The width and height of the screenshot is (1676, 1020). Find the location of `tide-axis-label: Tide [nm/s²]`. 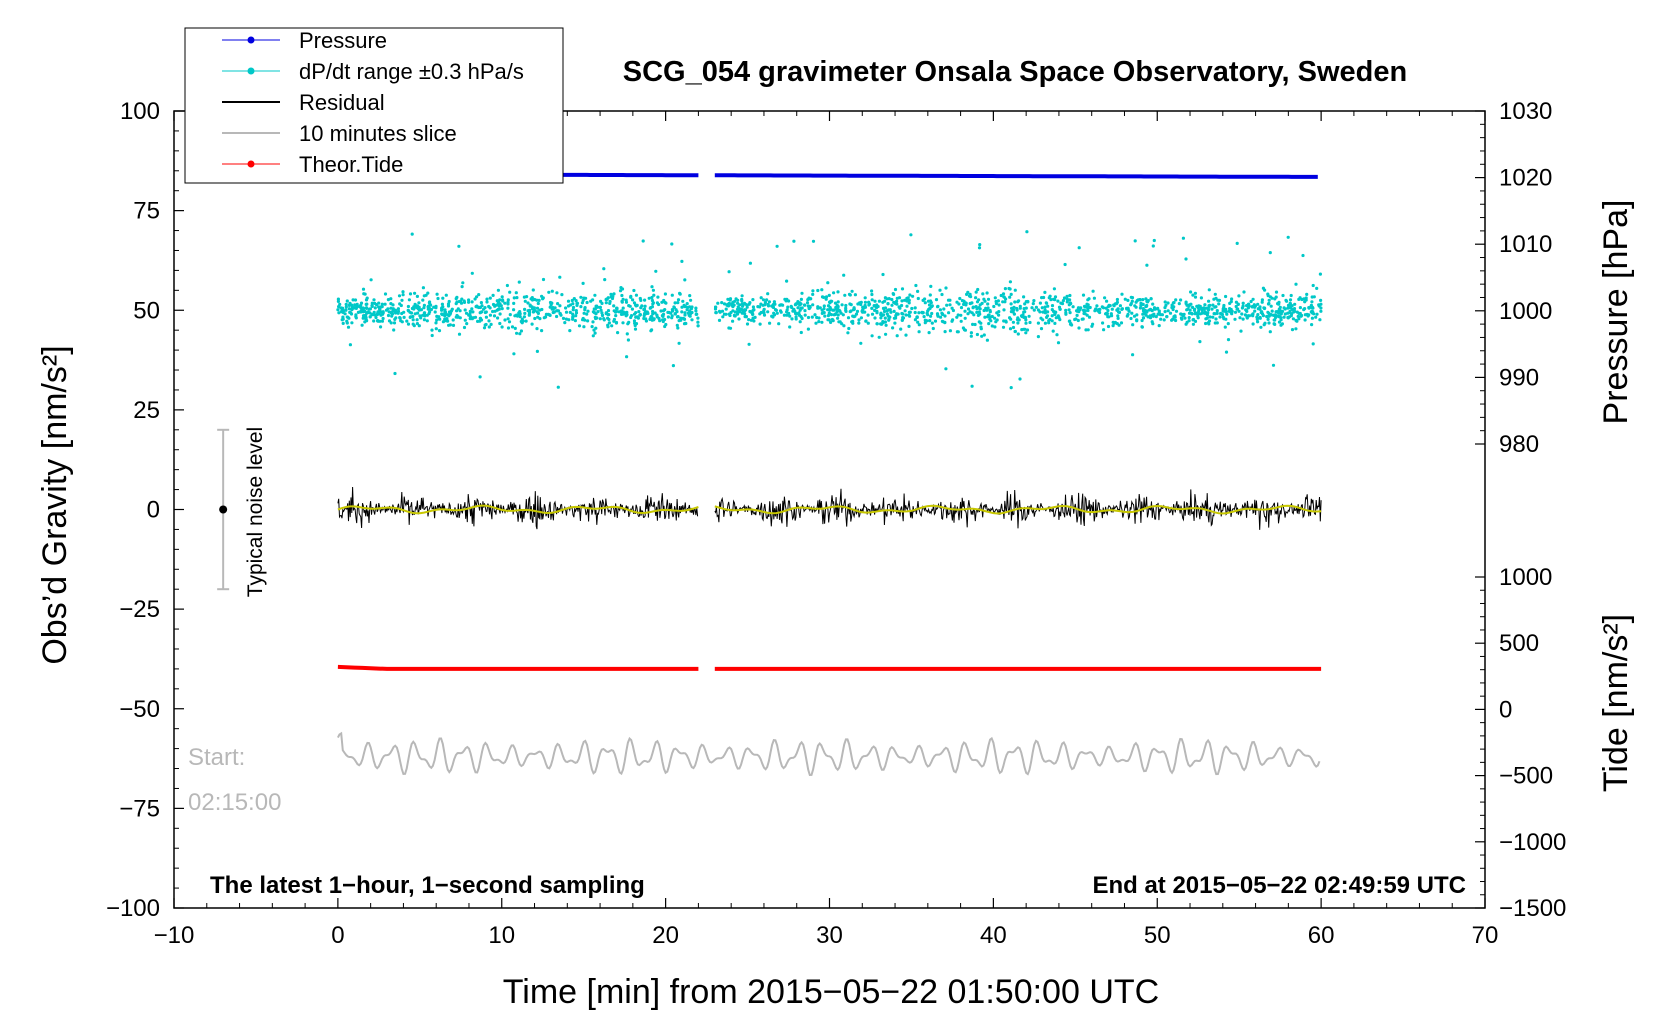

tide-axis-label: Tide [nm/s²] is located at coordinates (1616, 703).